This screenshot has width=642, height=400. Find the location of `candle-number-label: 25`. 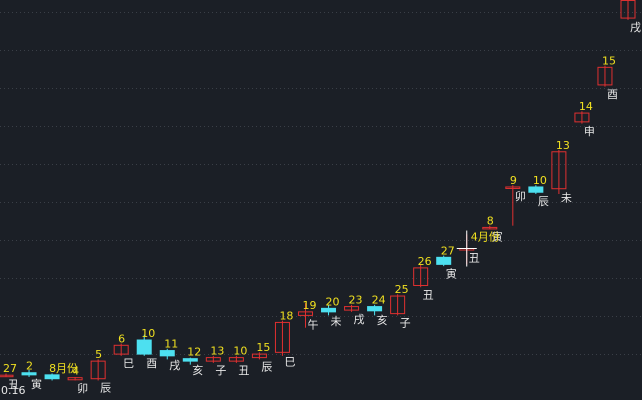

candle-number-label: 25 is located at coordinates (402, 289).